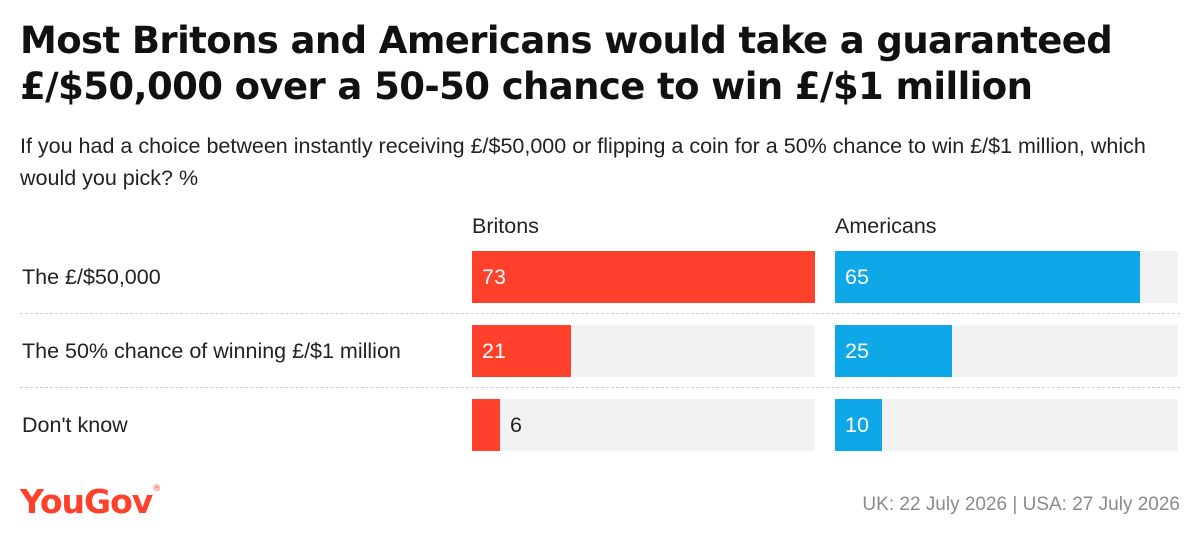 This screenshot has width=1200, height=544. I want to click on category-label-1: The 50% chance of winning £/$1 million, so click(211, 351).